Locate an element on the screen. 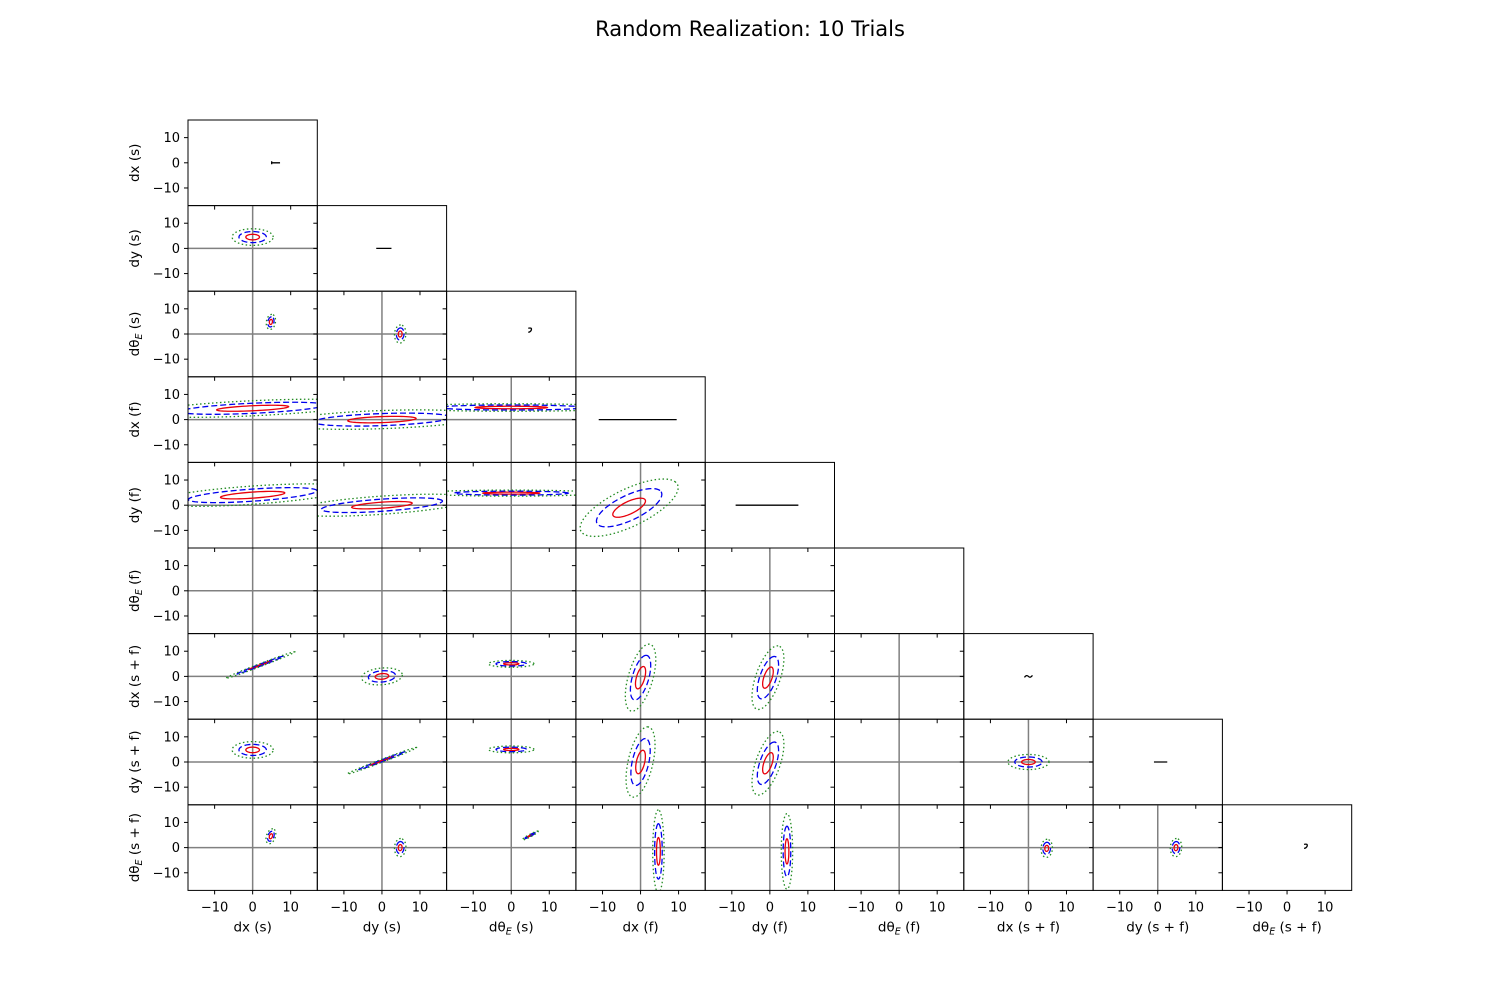  panel-r4-c0 is located at coordinates (251, 506).